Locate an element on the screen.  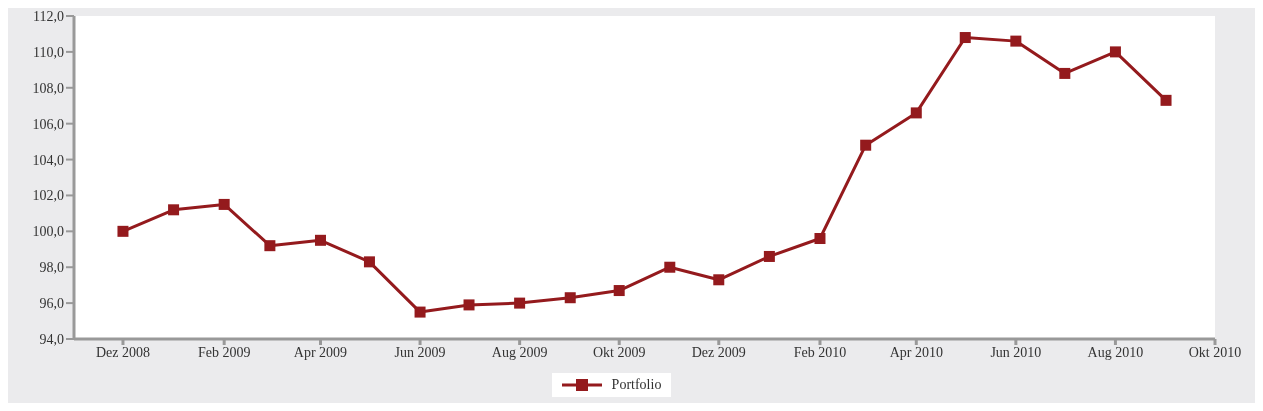
x-tick-label: Jun 2009 is located at coordinates (420, 352).